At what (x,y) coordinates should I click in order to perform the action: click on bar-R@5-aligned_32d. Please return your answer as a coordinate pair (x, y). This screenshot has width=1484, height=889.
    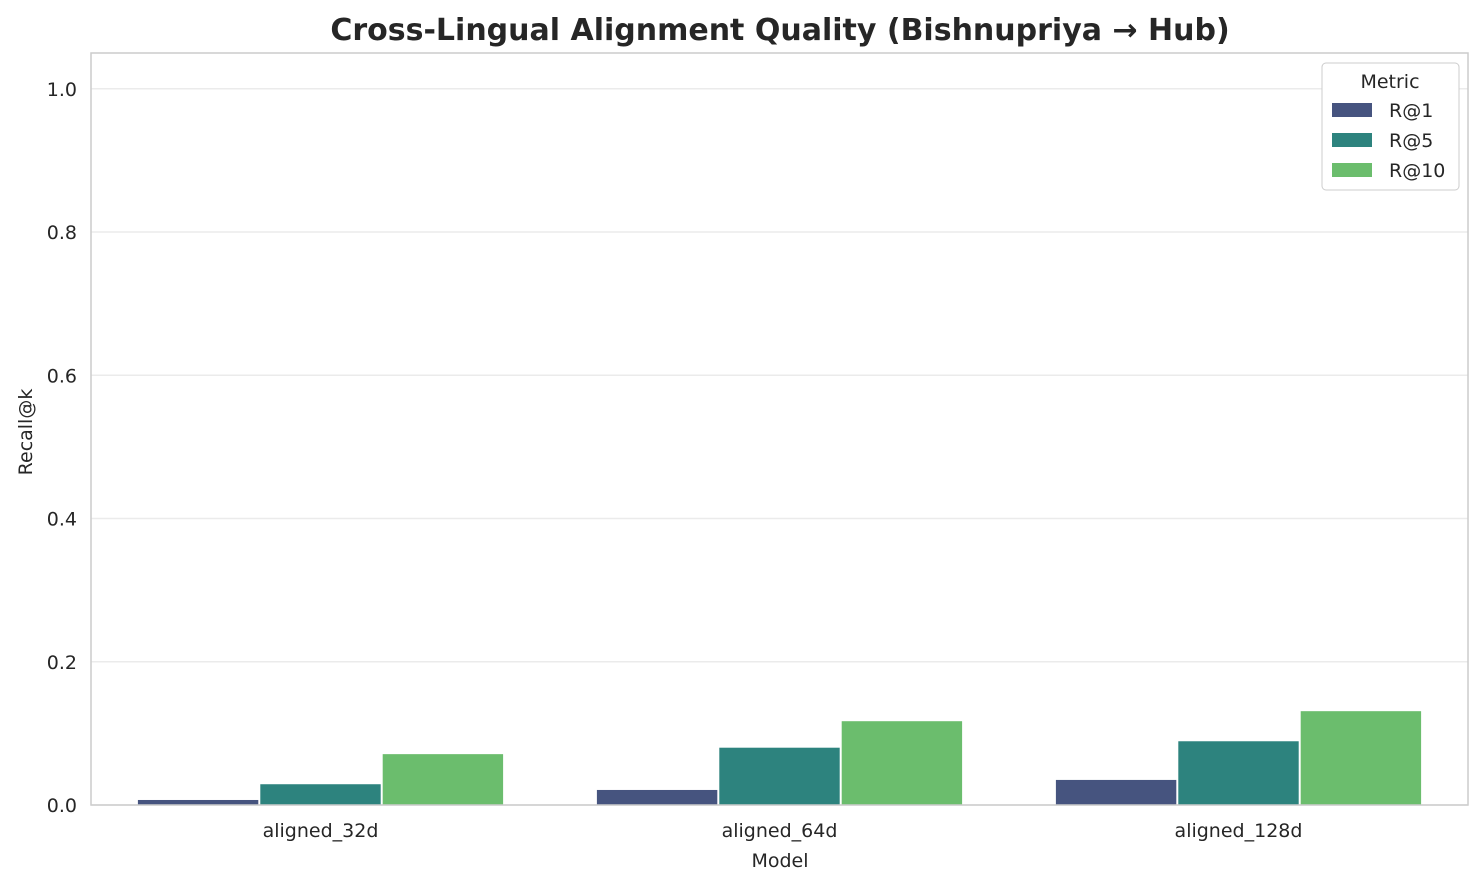
    Looking at the image, I should click on (320, 794).